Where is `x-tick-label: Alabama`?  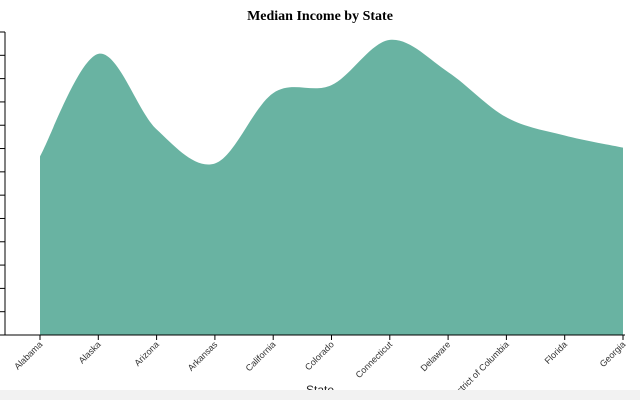
x-tick-label: Alabama is located at coordinates (28, 355).